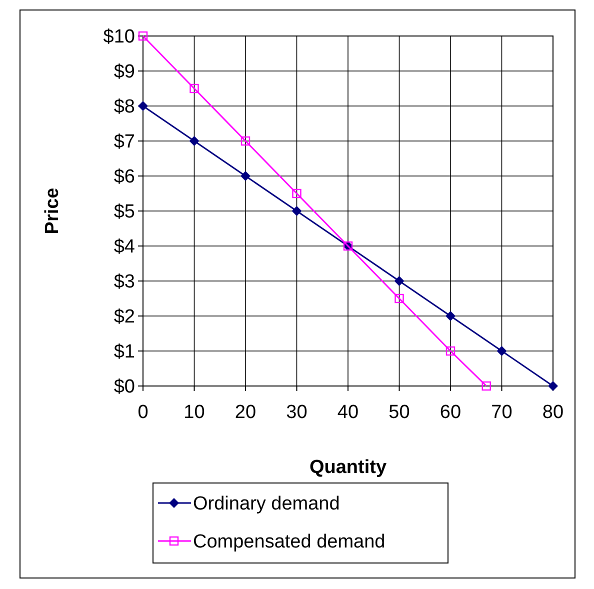  Describe the element at coordinates (124, 387) in the screenshot. I see `y-tick-label: $0` at that location.